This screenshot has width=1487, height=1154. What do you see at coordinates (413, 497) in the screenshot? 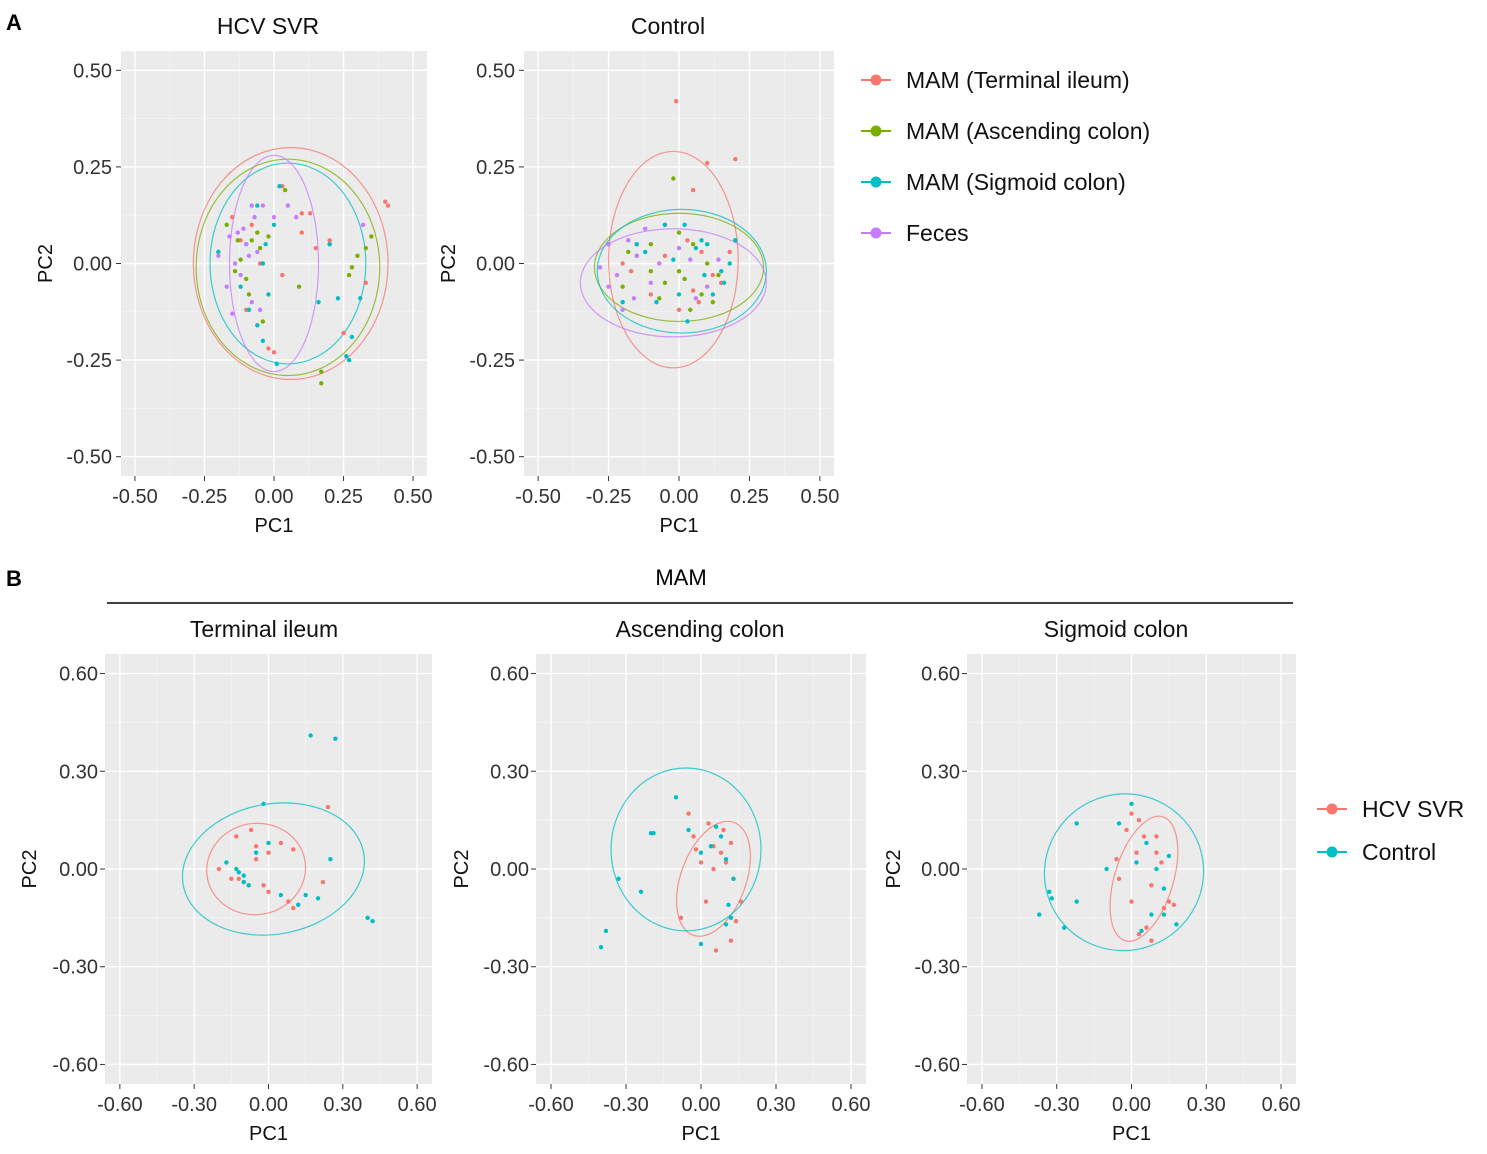
I see `x-tick-label: 0.50` at bounding box center [413, 497].